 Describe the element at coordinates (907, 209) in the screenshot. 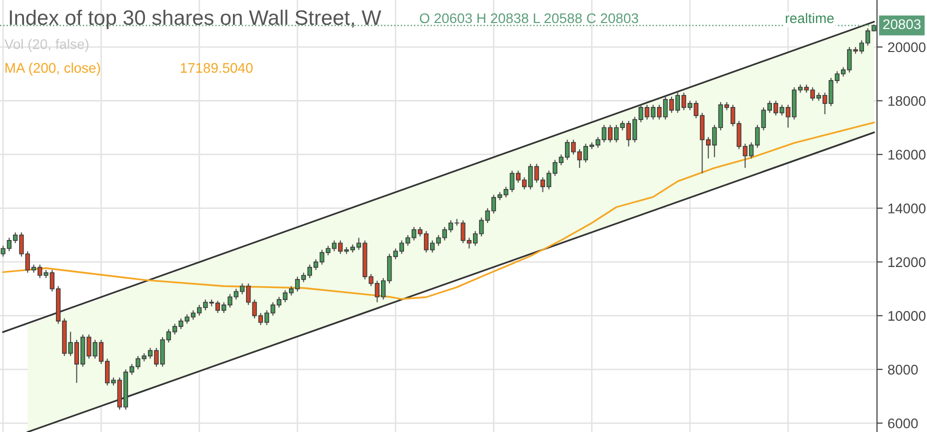

I see `y-tick-label: 14000` at that location.